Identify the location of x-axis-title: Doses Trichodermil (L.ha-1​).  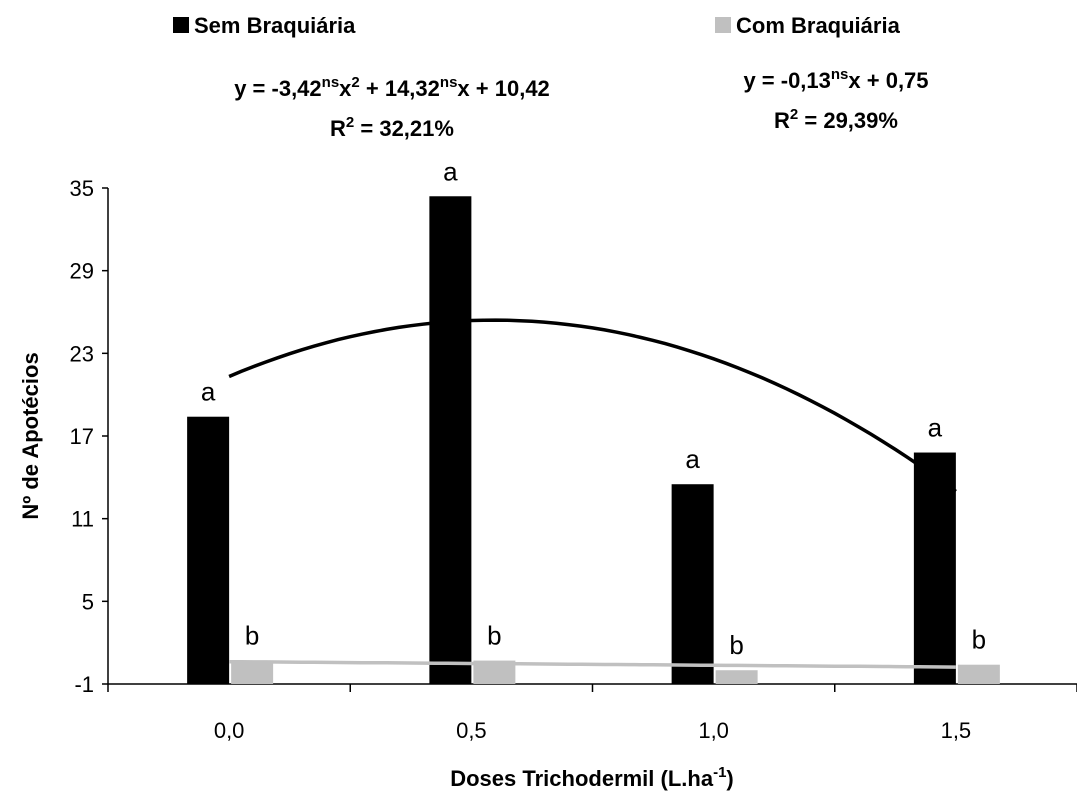
(592, 777).